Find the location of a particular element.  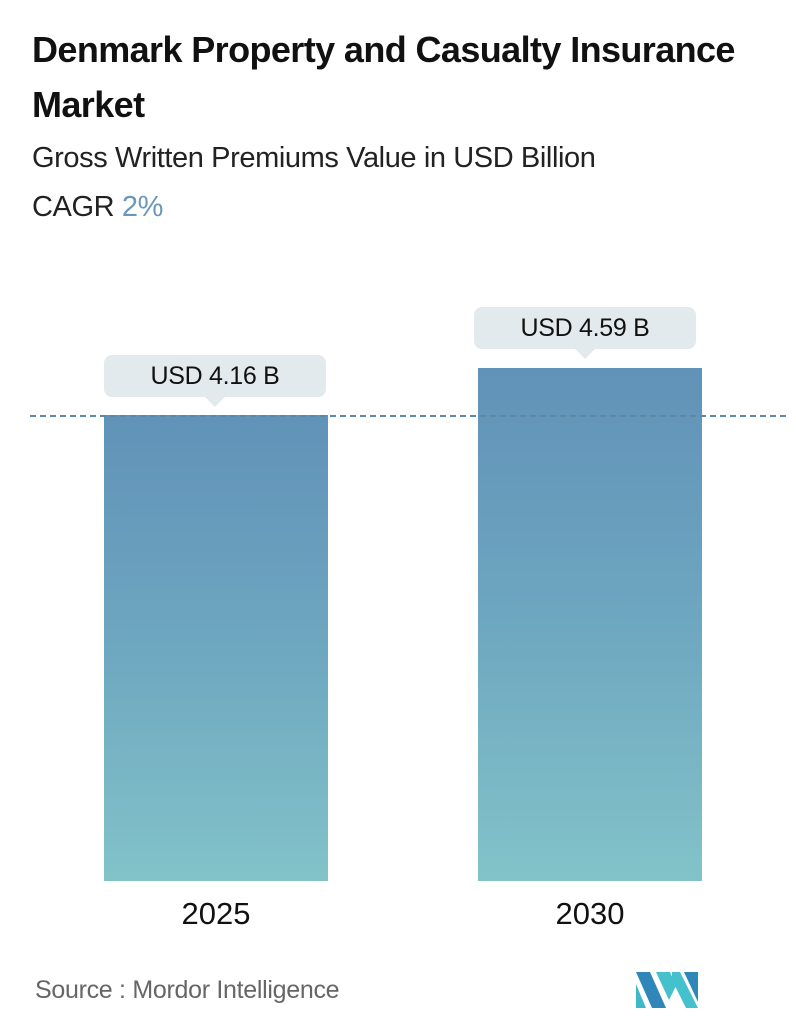

x-tick-2025: 2025 is located at coordinates (216, 913).